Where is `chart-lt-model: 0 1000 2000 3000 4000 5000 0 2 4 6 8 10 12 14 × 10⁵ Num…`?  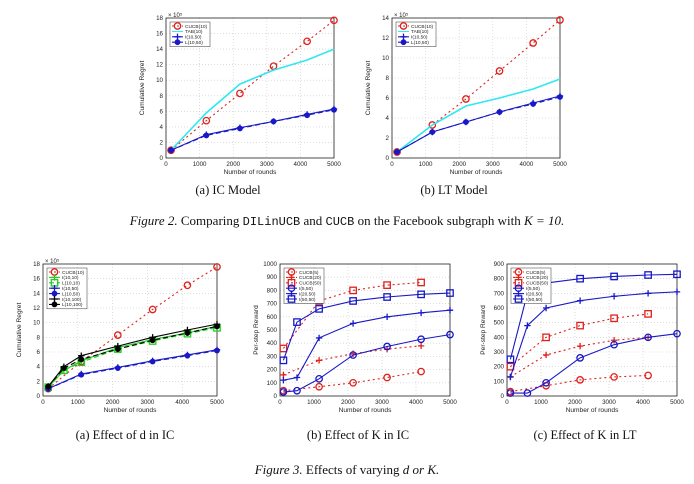
chart-lt-model: 0 1000 2000 3000 4000 5000 0 2 4 6 8 10 12 14 × 10⁵ Num… is located at coordinates (466, 94).